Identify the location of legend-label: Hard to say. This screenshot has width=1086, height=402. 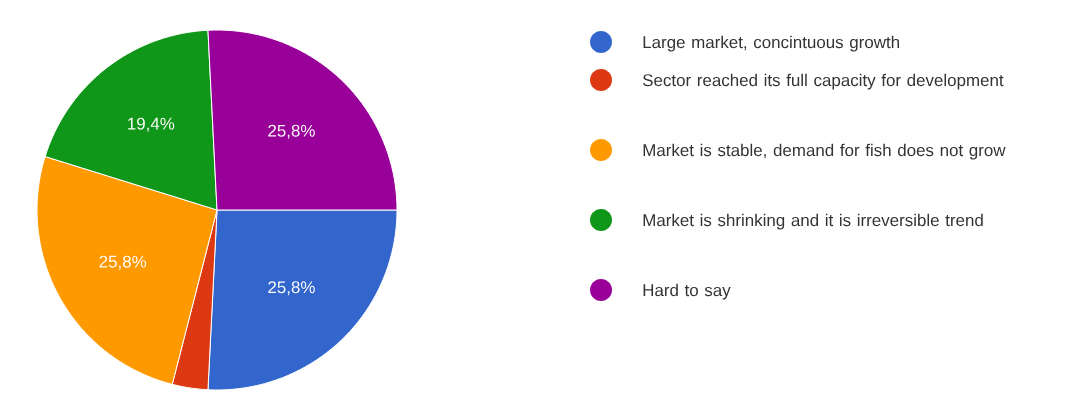
(687, 291).